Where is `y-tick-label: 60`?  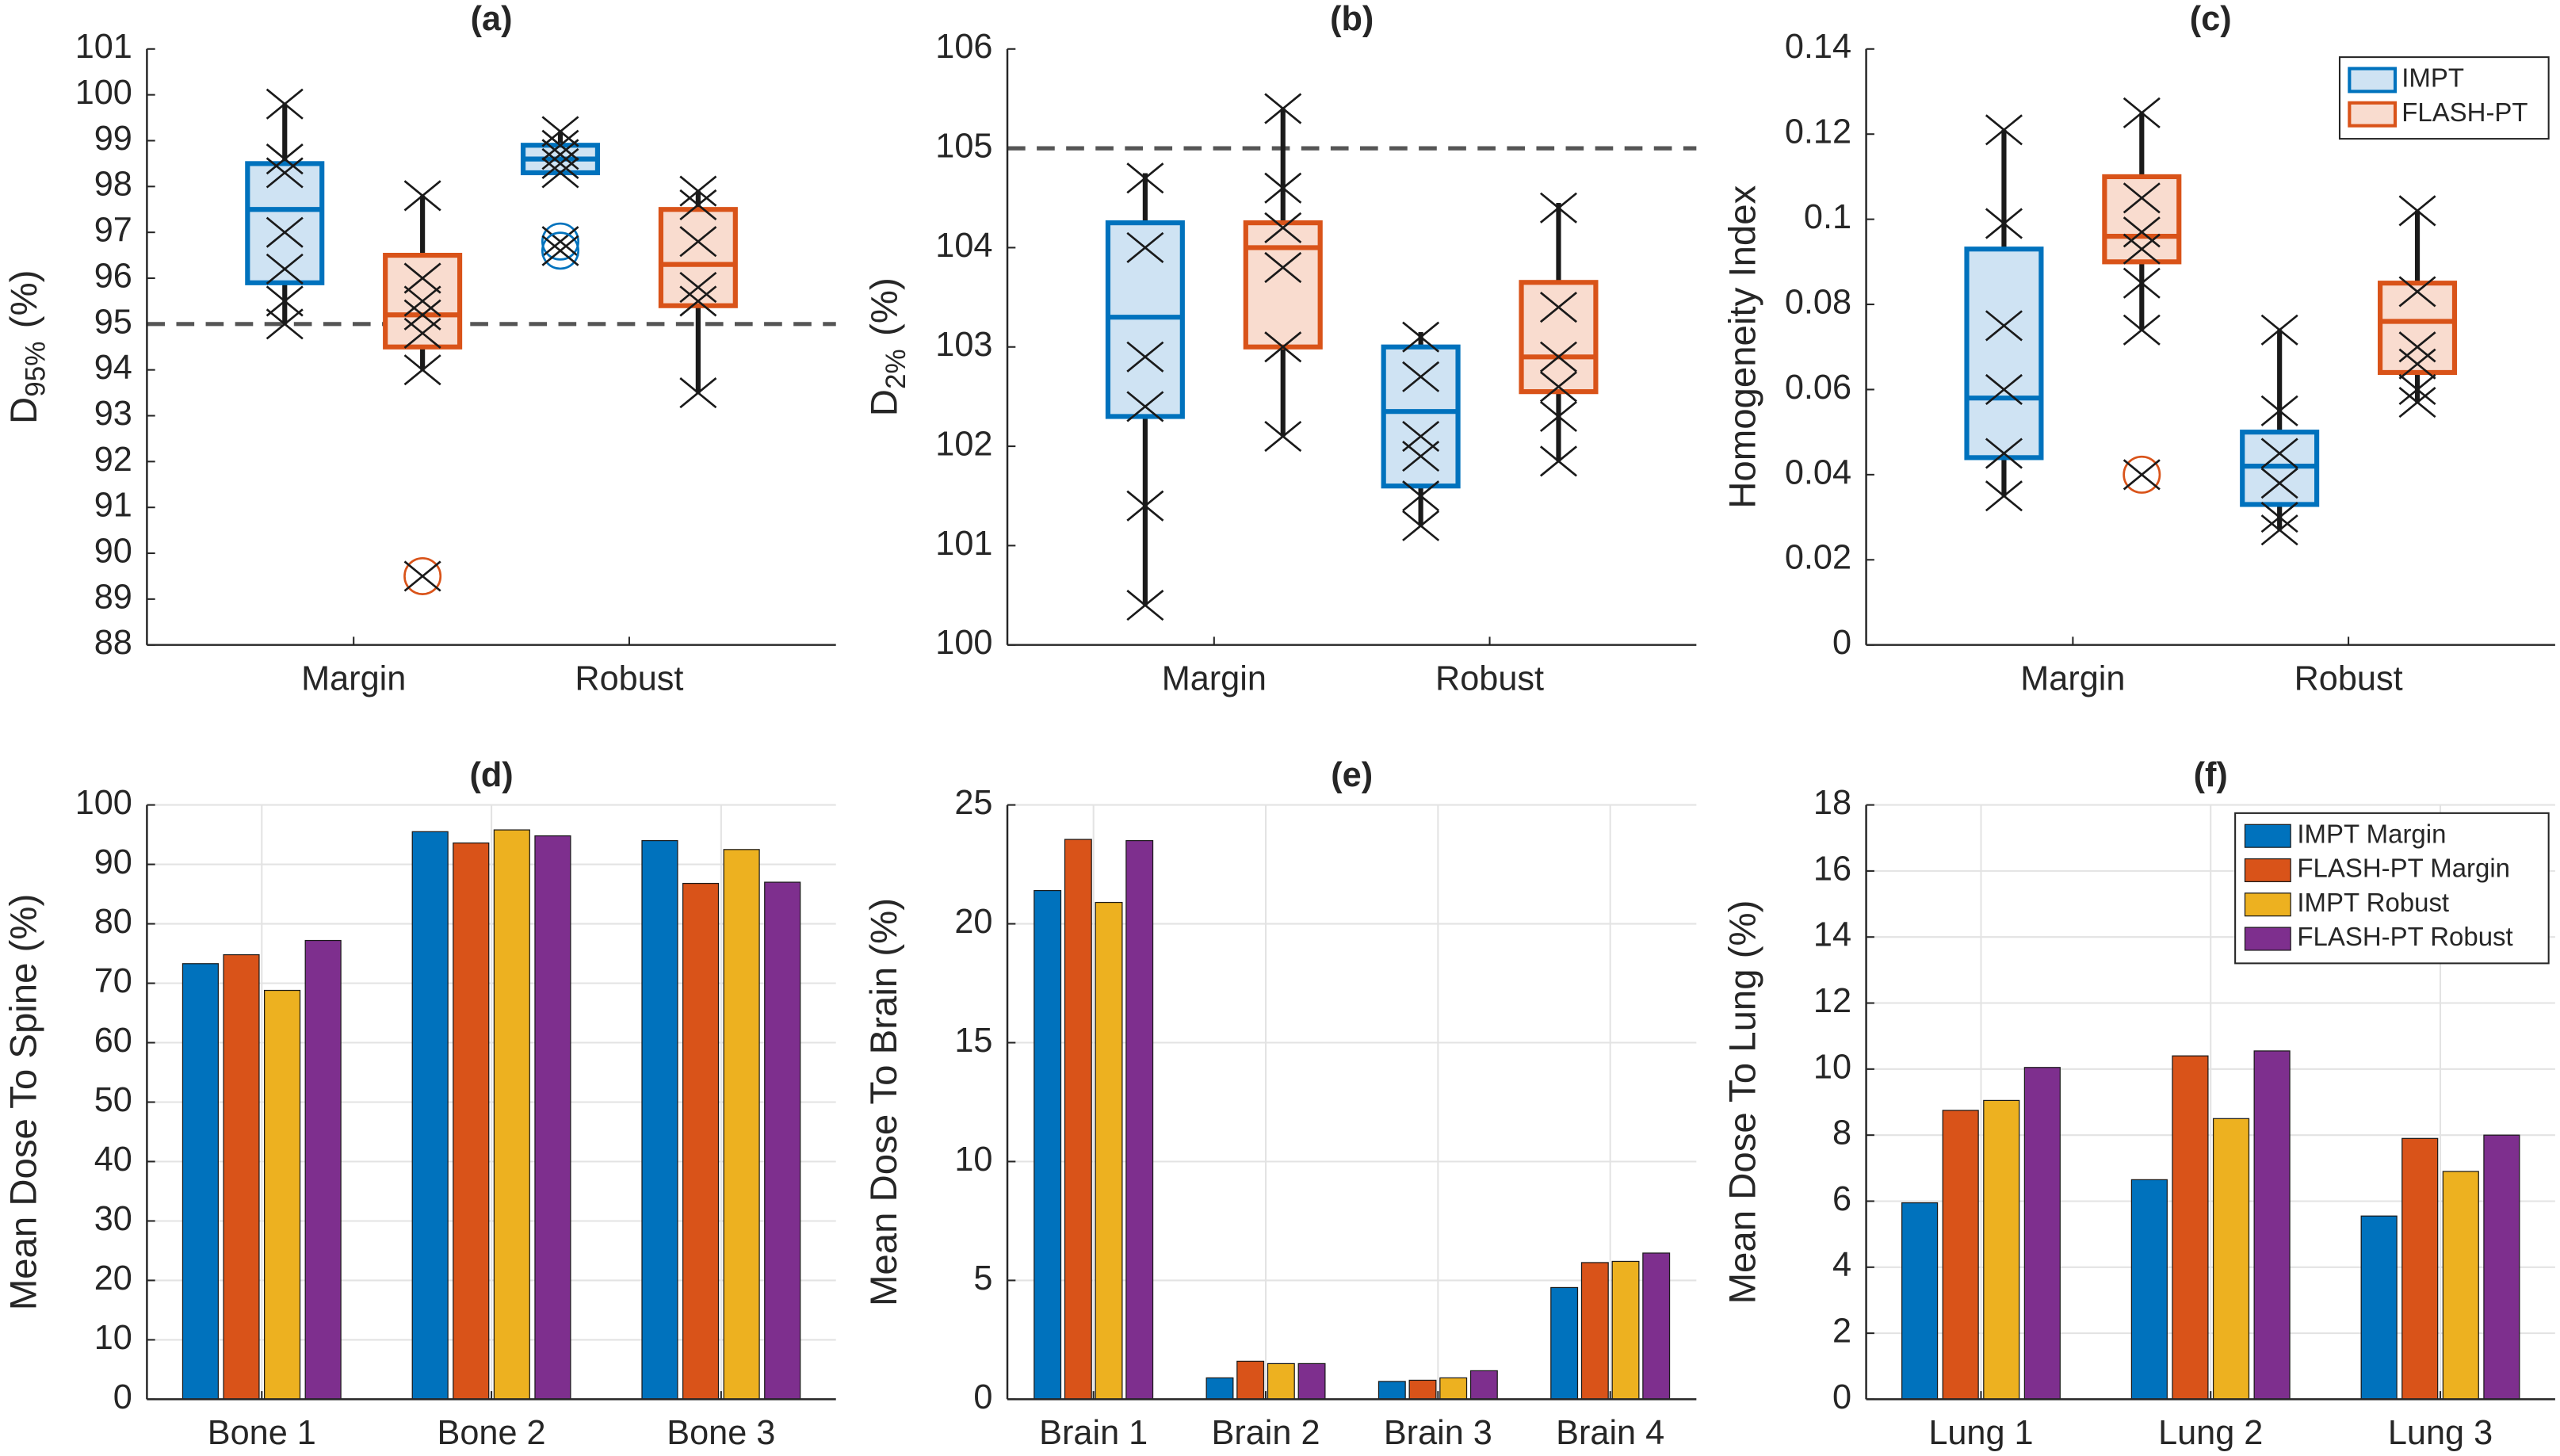
y-tick-label: 60 is located at coordinates (113, 1041).